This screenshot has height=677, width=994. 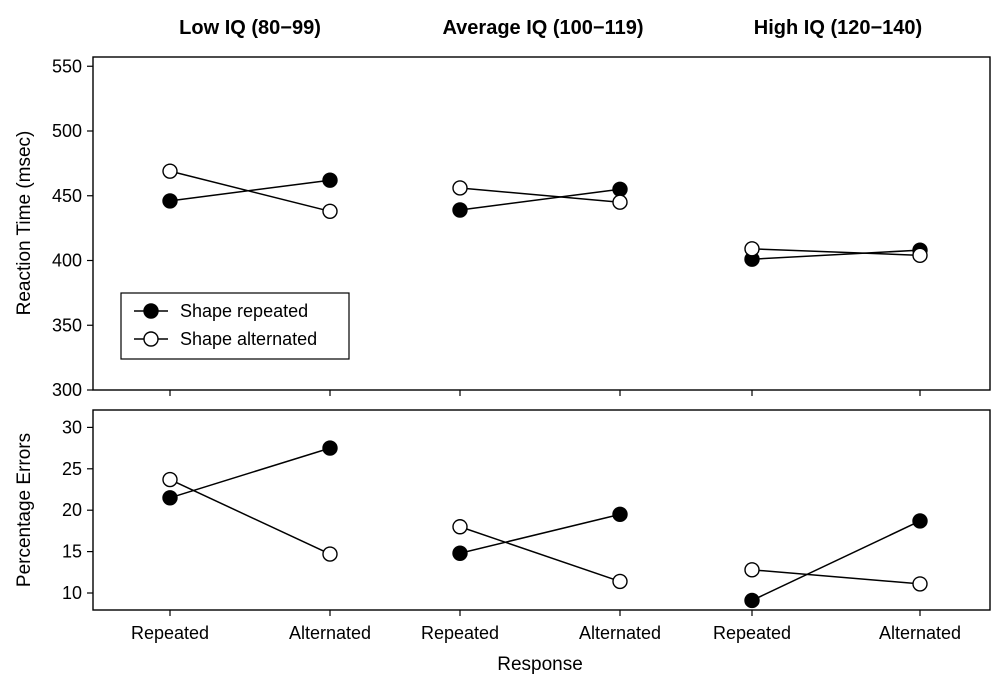 What do you see at coordinates (67, 325) in the screenshot?
I see `y-tick-label: 350` at bounding box center [67, 325].